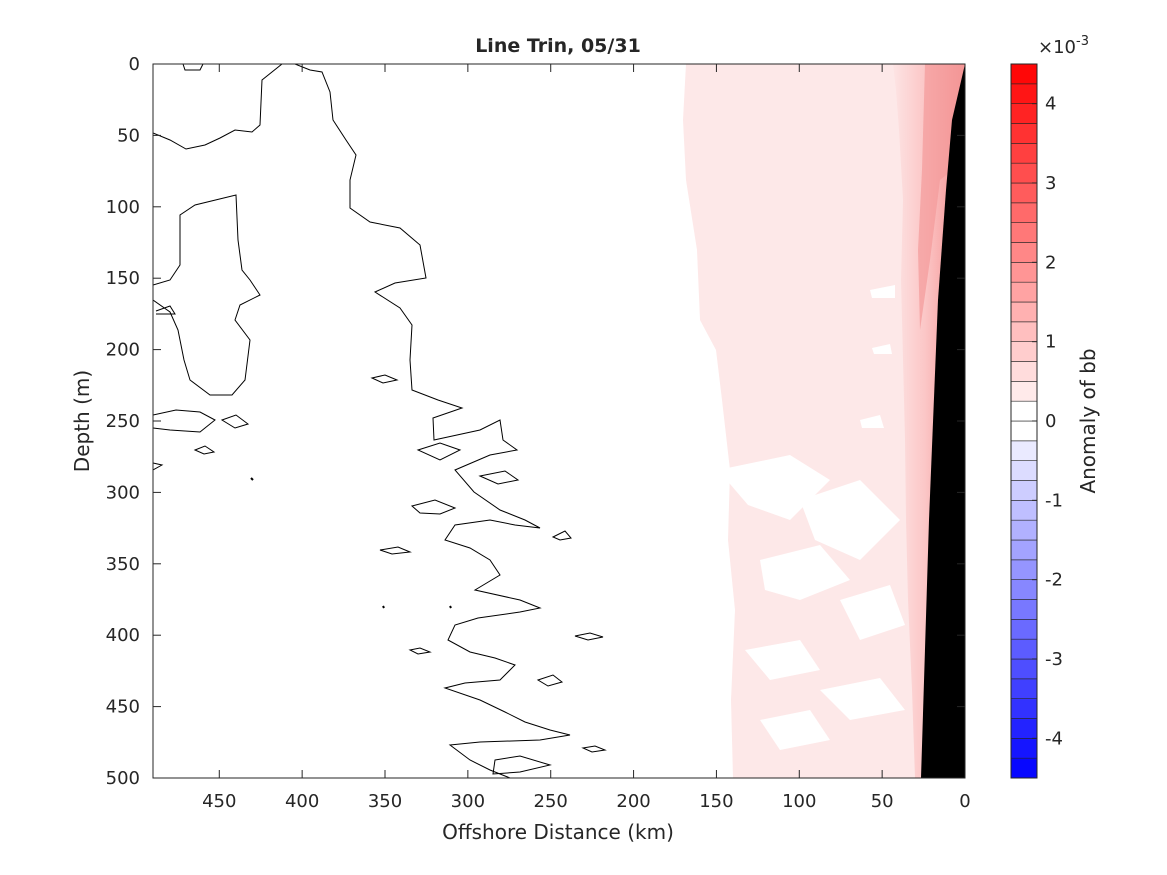 The image size is (1167, 875). What do you see at coordinates (123, 207) in the screenshot?
I see `y-tick-label: 100` at bounding box center [123, 207].